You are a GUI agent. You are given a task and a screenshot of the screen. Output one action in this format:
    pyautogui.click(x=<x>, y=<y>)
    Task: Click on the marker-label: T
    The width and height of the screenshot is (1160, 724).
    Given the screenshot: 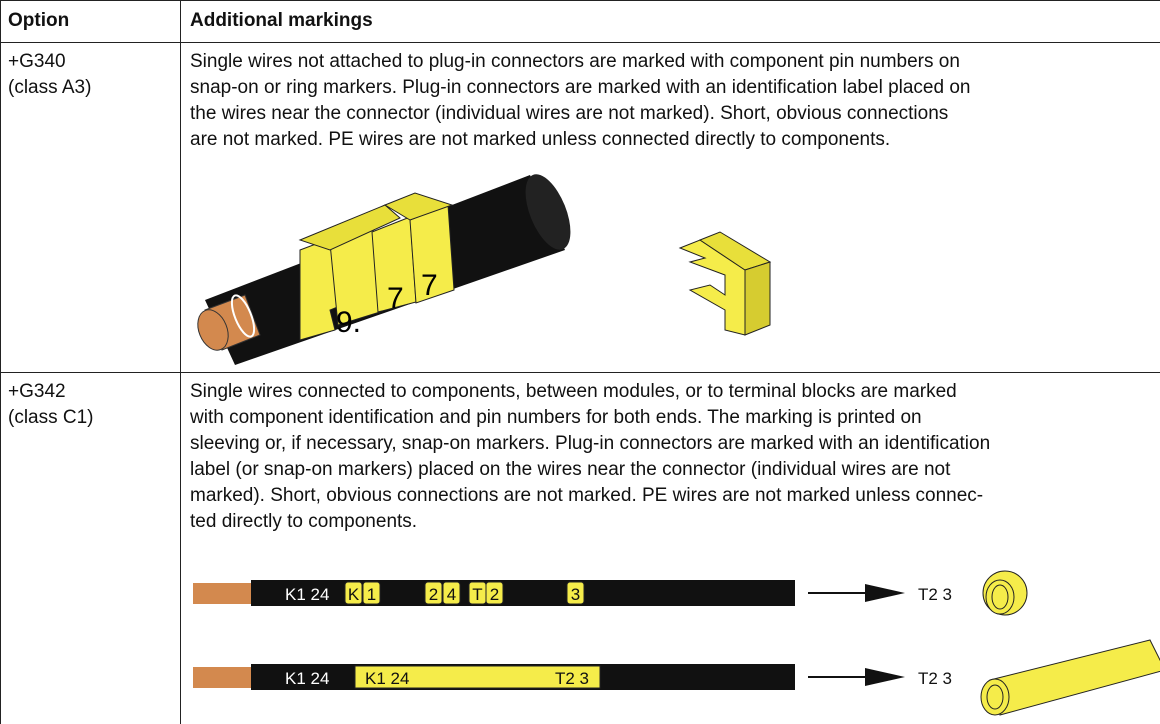 What is the action you would take?
    pyautogui.click(x=477, y=594)
    